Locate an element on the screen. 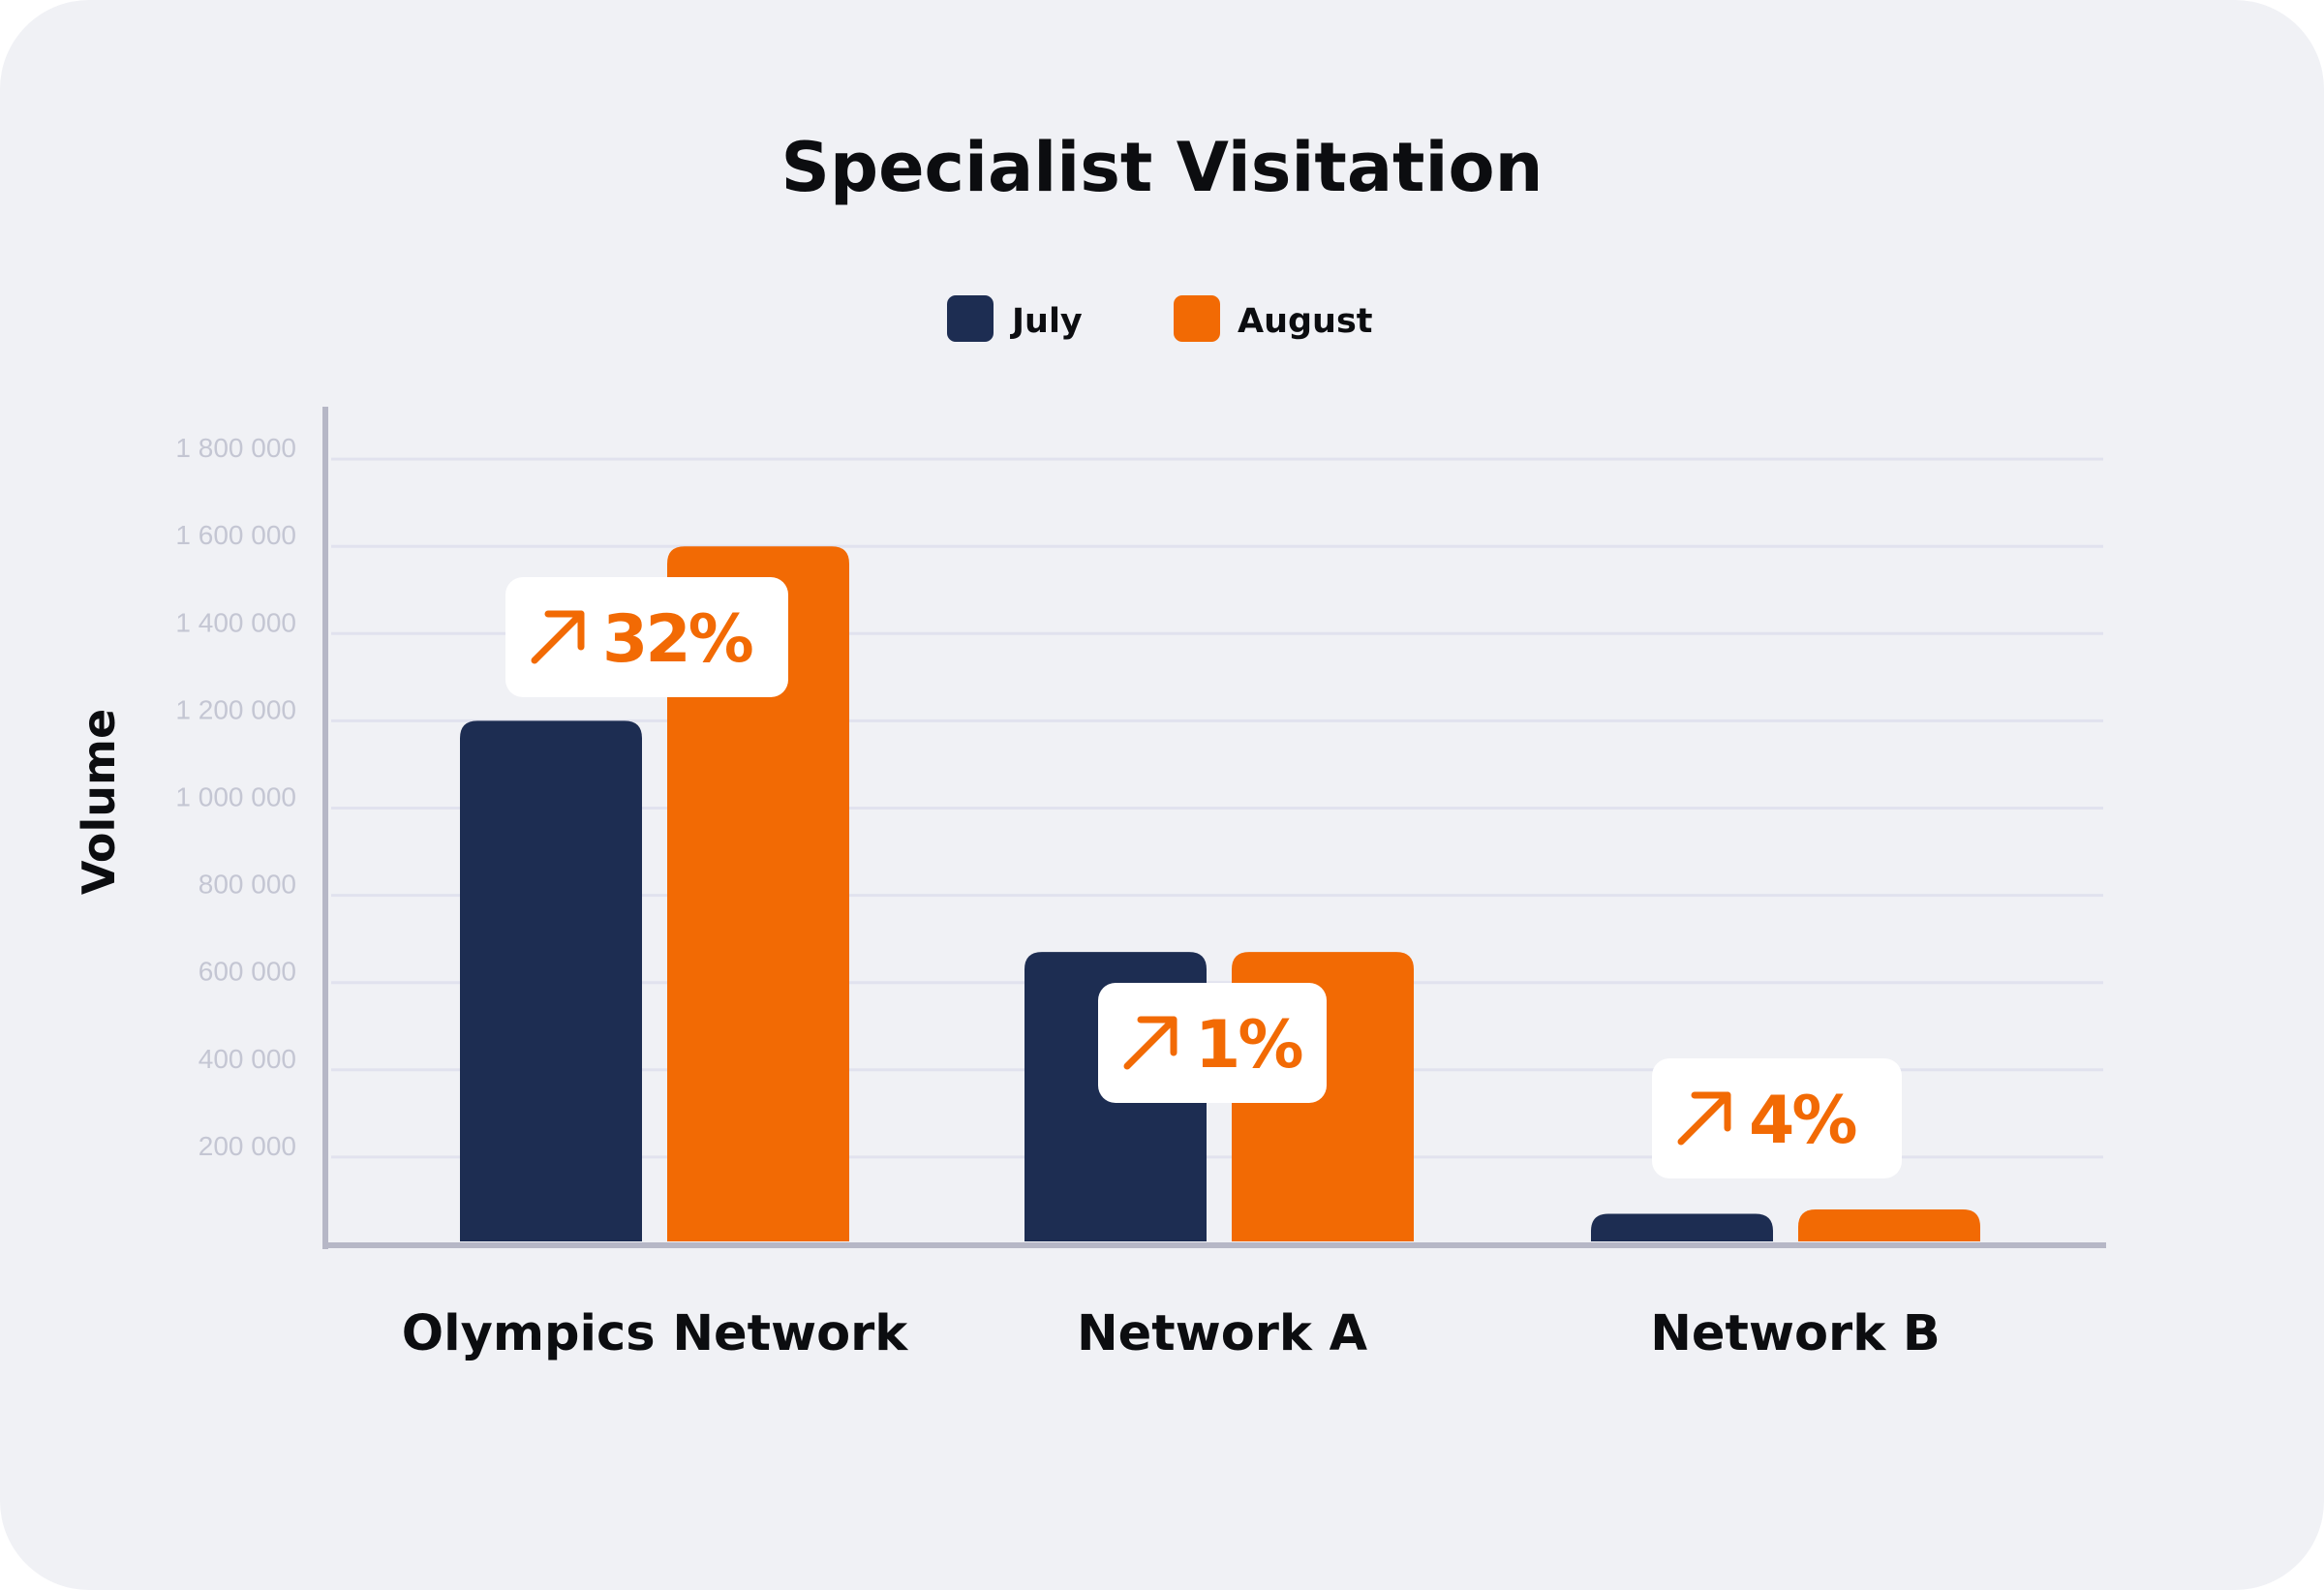  change-badge: 1% is located at coordinates (1212, 1043).